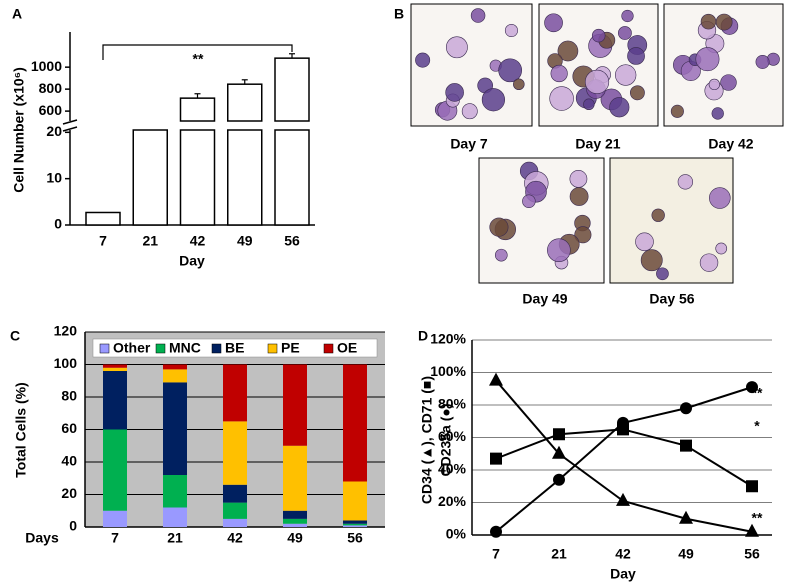 The height and width of the screenshot is (588, 788). What do you see at coordinates (597, 144) in the screenshot?
I see `image-caption: Day 21` at bounding box center [597, 144].